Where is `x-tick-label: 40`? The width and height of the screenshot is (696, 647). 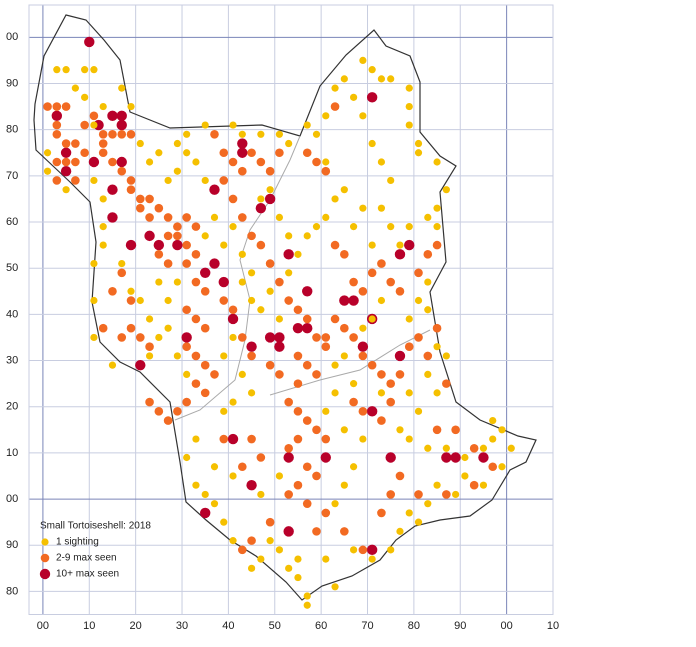
x-tick-label: 40 is located at coordinates (228, 626).